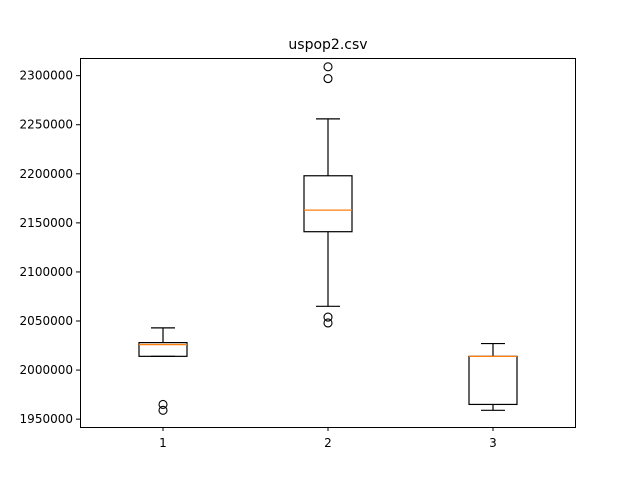  I want to click on x-tick-label: 1, so click(163, 443).